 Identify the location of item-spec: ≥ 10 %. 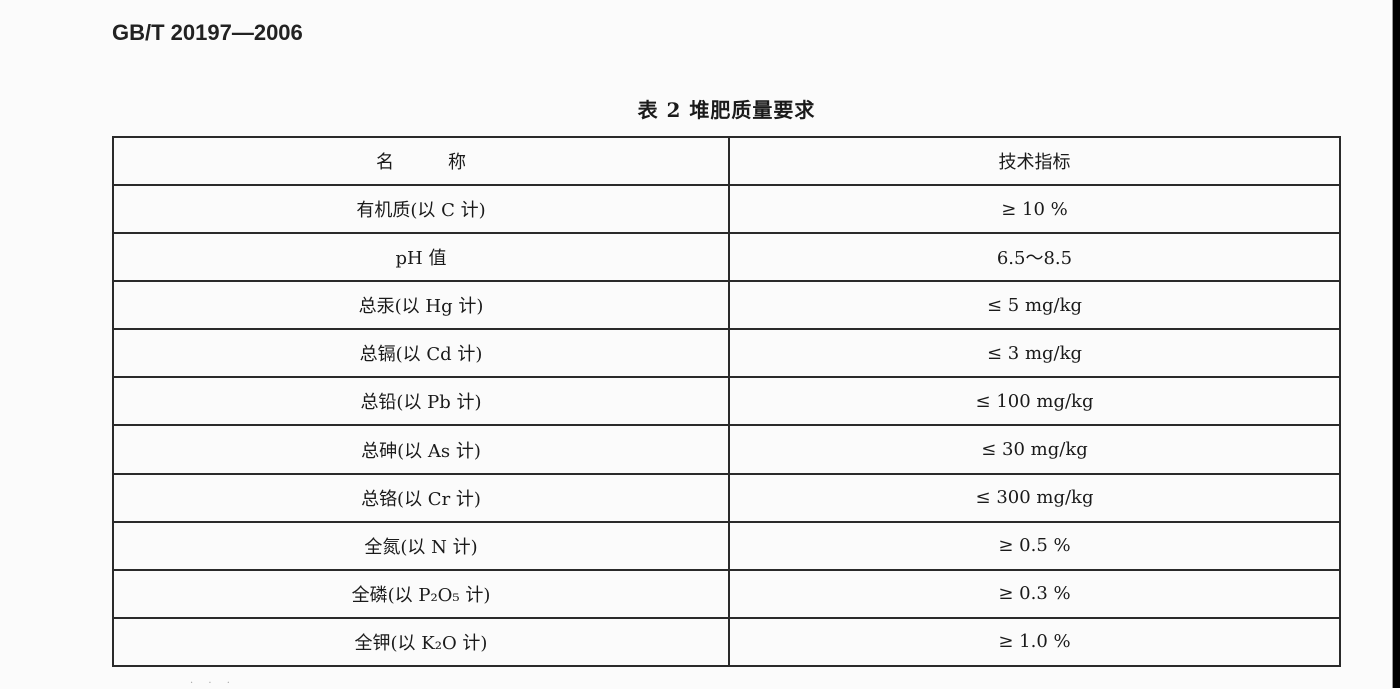
(1034, 209).